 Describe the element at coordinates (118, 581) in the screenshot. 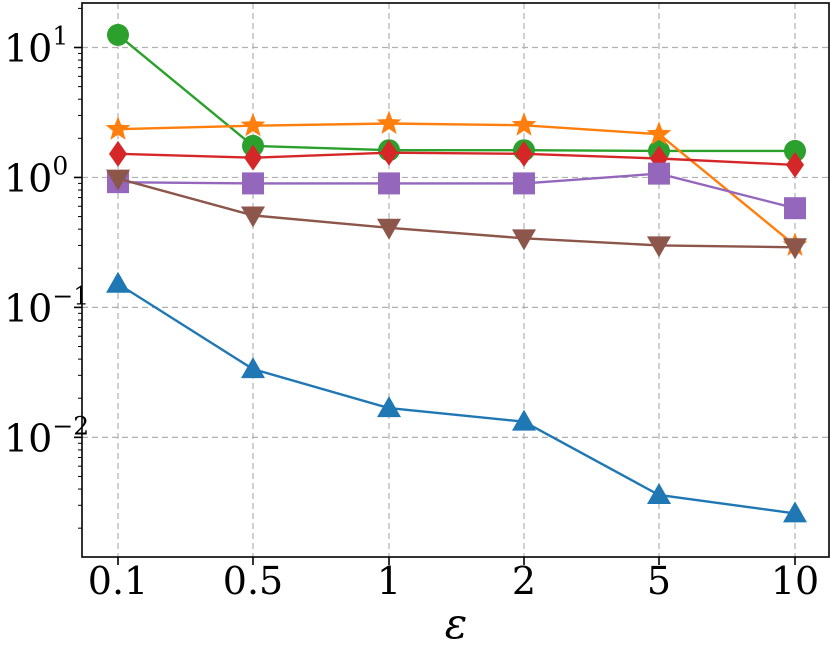

I see `x-tick-label: 0.1` at that location.